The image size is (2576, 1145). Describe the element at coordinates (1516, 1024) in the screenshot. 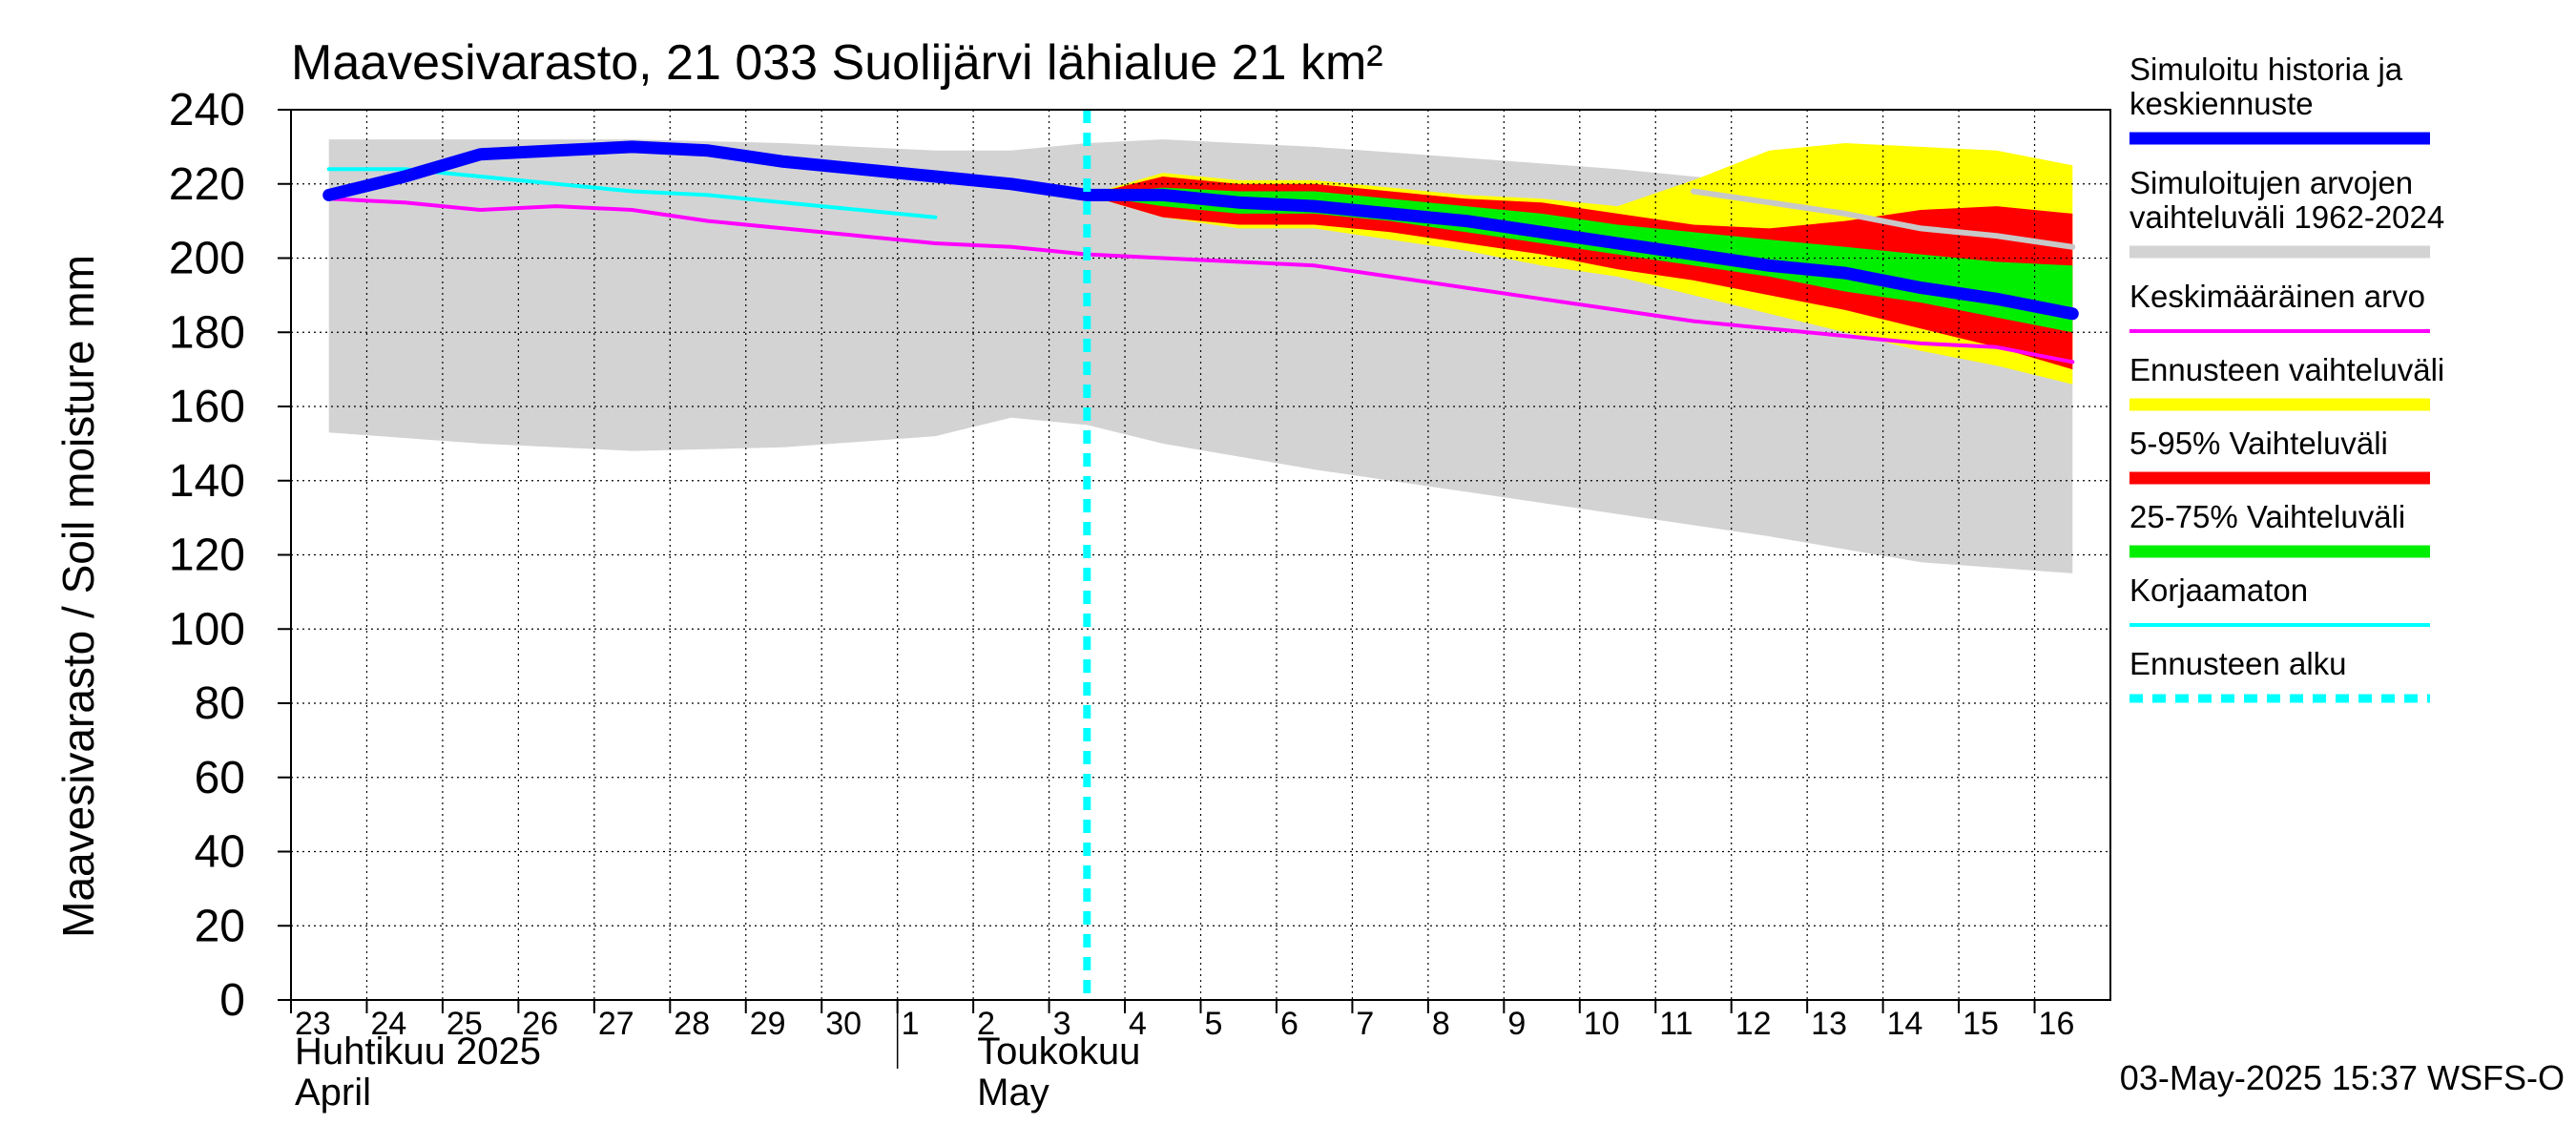

I see `x-tick-label: 9` at that location.